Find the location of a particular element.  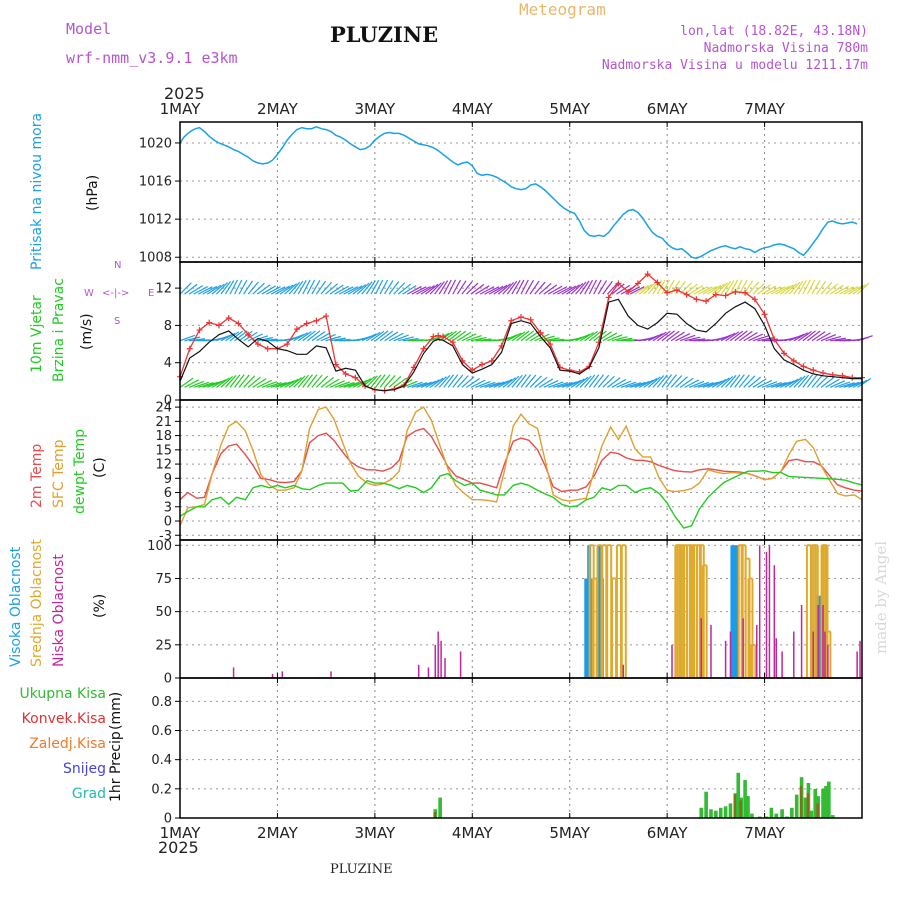

y-tick-label: 1012 is located at coordinates (155, 220).